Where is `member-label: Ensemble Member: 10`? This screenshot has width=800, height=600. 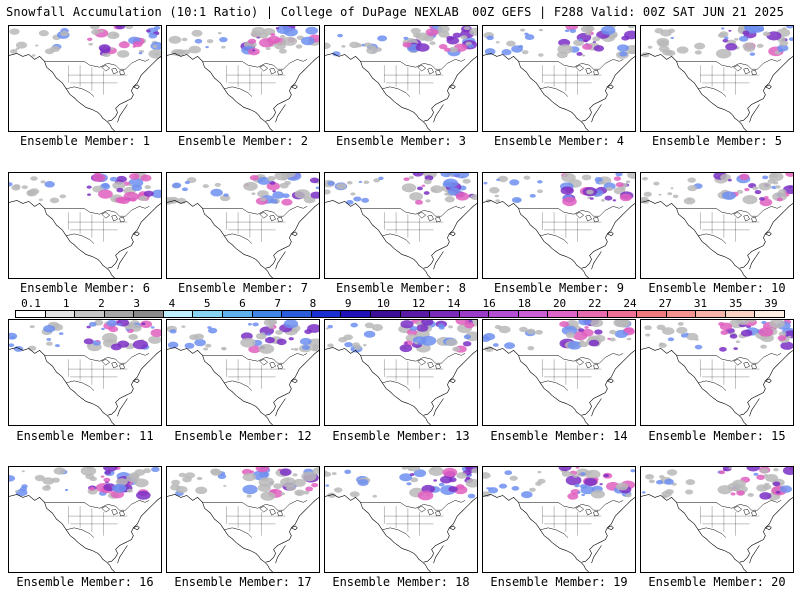 member-label: Ensemble Member: 10 is located at coordinates (717, 288).